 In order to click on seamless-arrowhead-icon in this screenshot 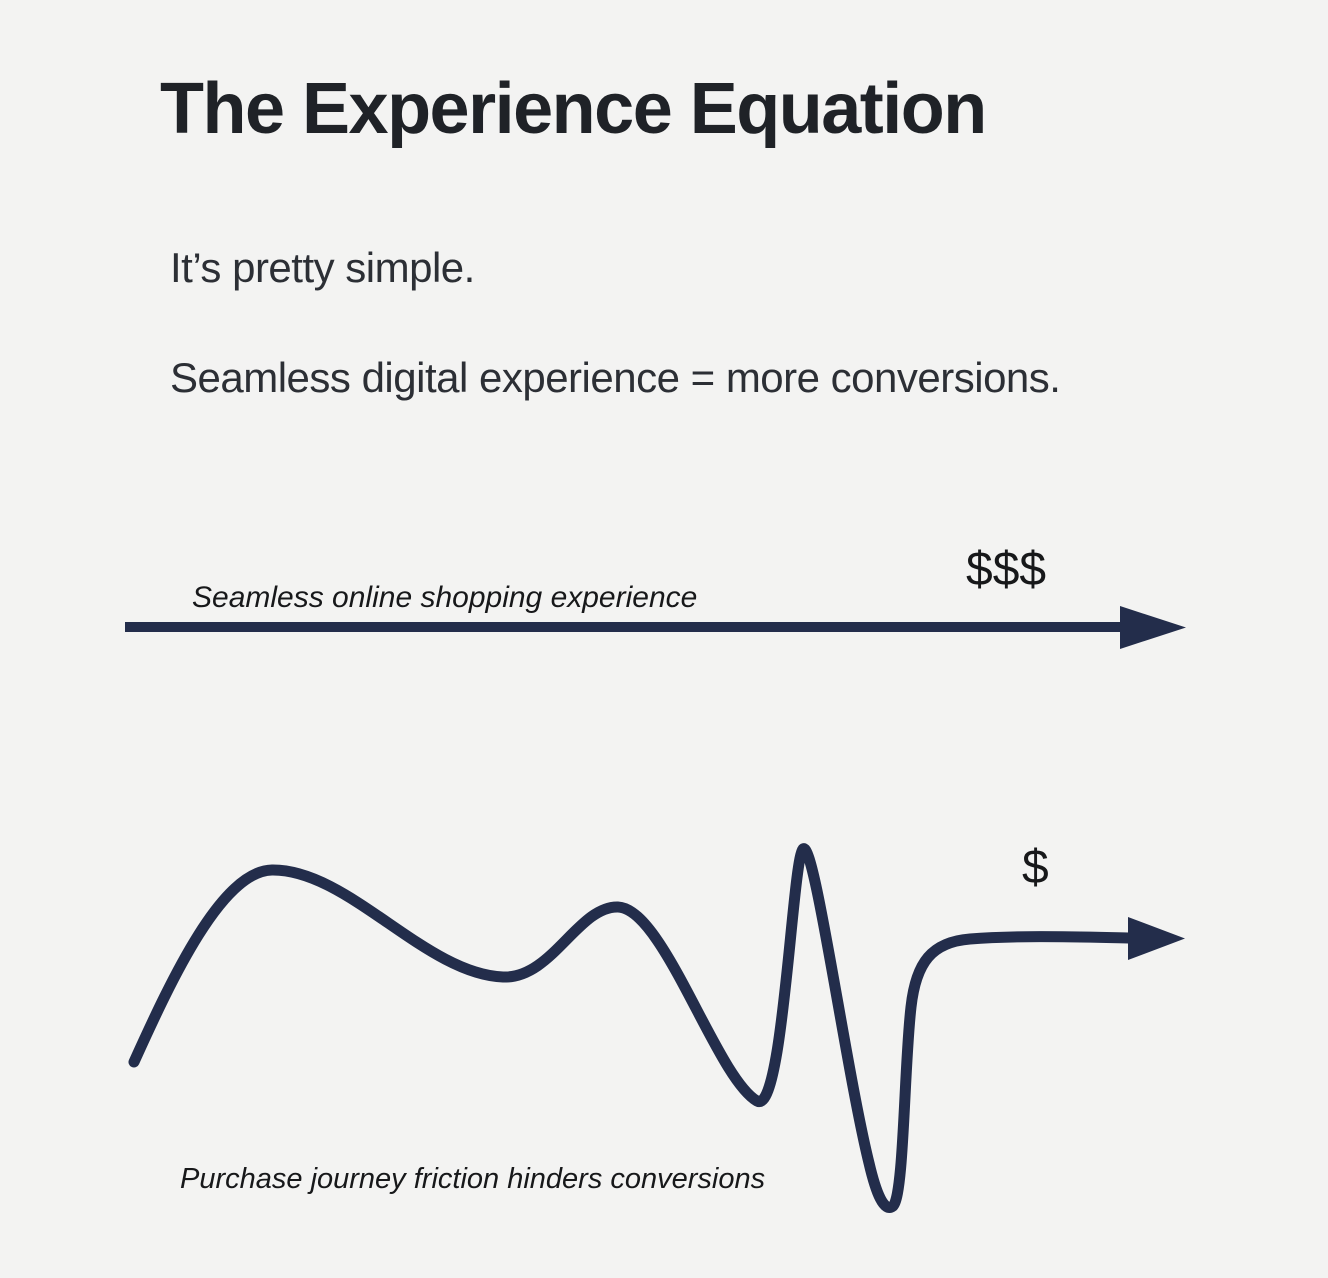, I will do `click(1153, 627)`.